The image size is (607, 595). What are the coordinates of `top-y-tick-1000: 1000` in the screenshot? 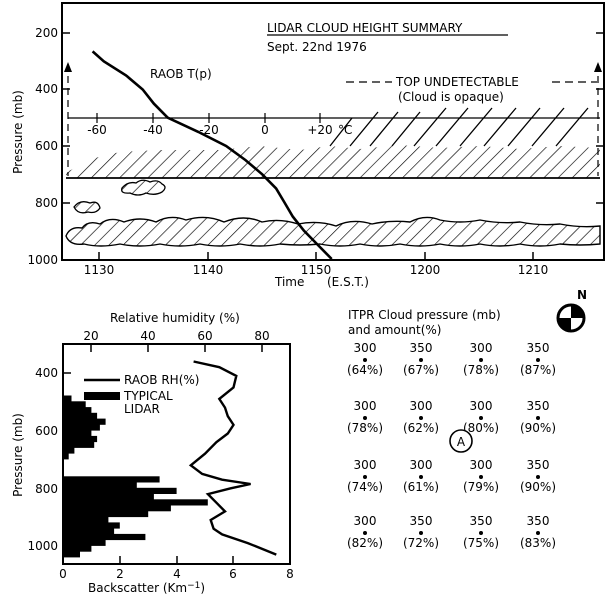 It's located at (42, 260).